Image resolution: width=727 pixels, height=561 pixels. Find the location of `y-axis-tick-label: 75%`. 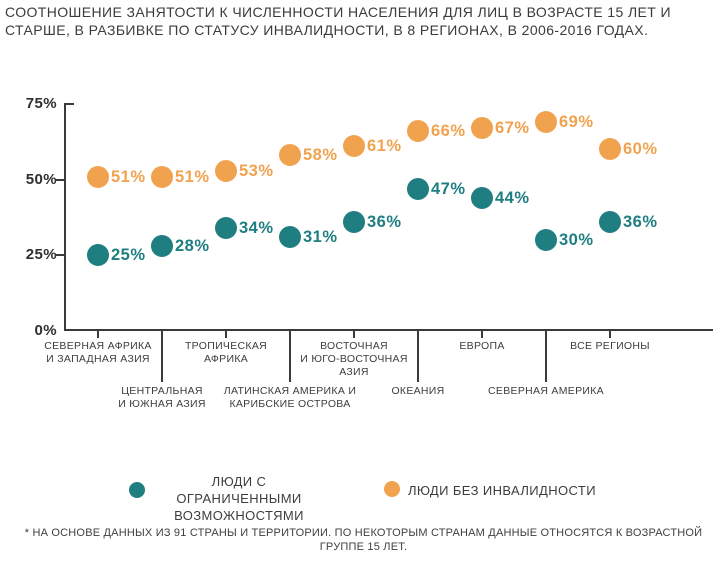

y-axis-tick-label: 75% is located at coordinates (41, 103).